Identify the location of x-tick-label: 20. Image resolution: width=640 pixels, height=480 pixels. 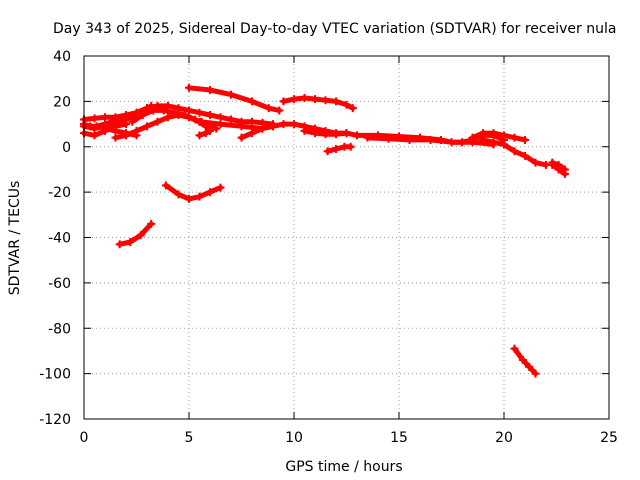
(504, 438).